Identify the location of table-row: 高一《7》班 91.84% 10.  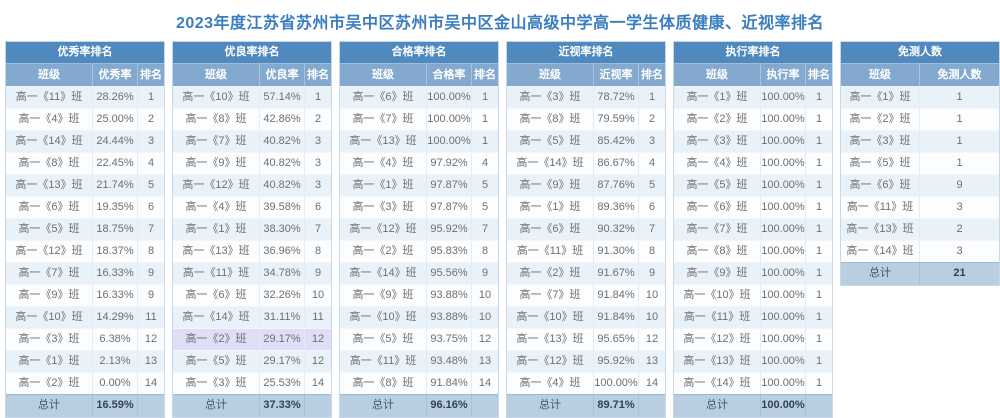
(586, 295).